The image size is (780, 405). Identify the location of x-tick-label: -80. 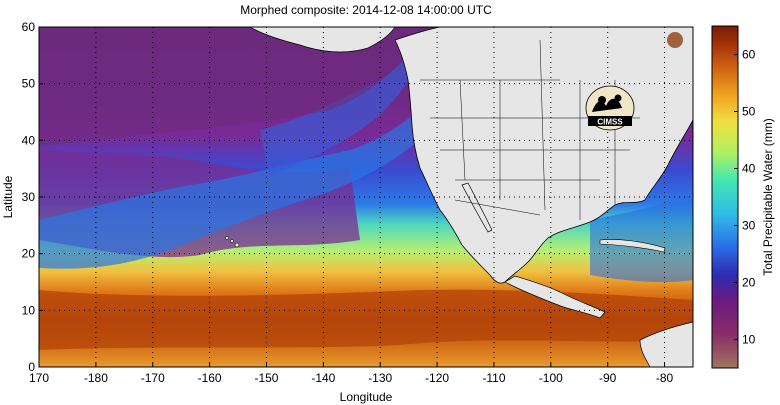
(665, 378).